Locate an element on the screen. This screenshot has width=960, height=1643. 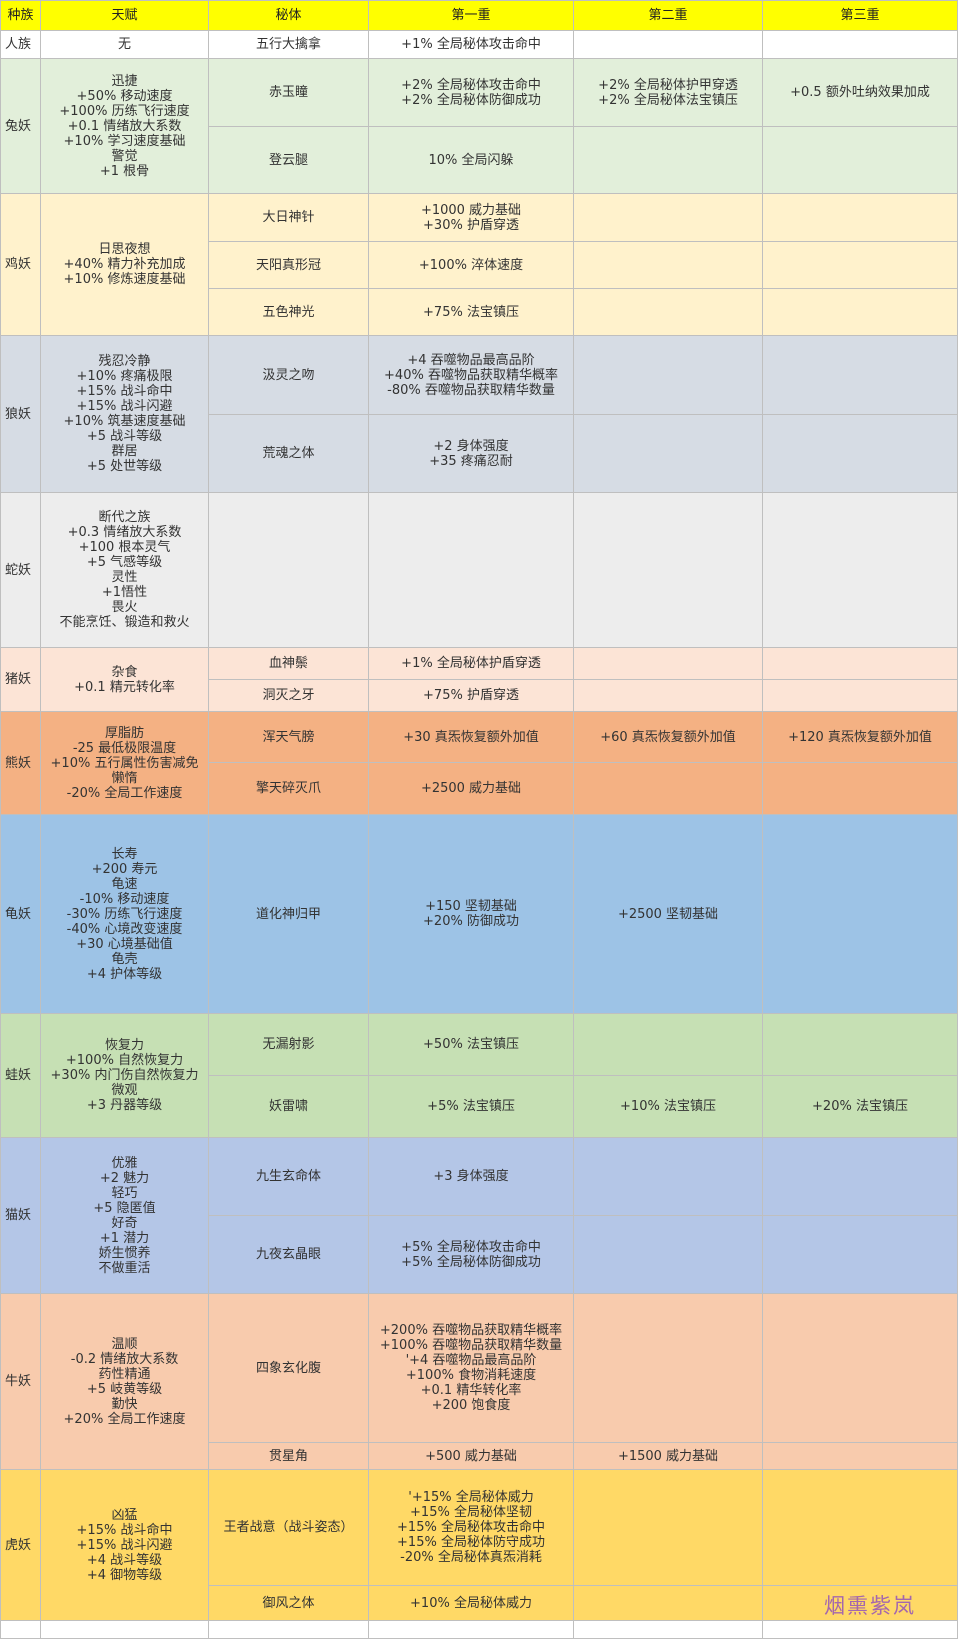
tier3-cell-line: +0.5 额外吐纳效果加成 is located at coordinates (860, 92).